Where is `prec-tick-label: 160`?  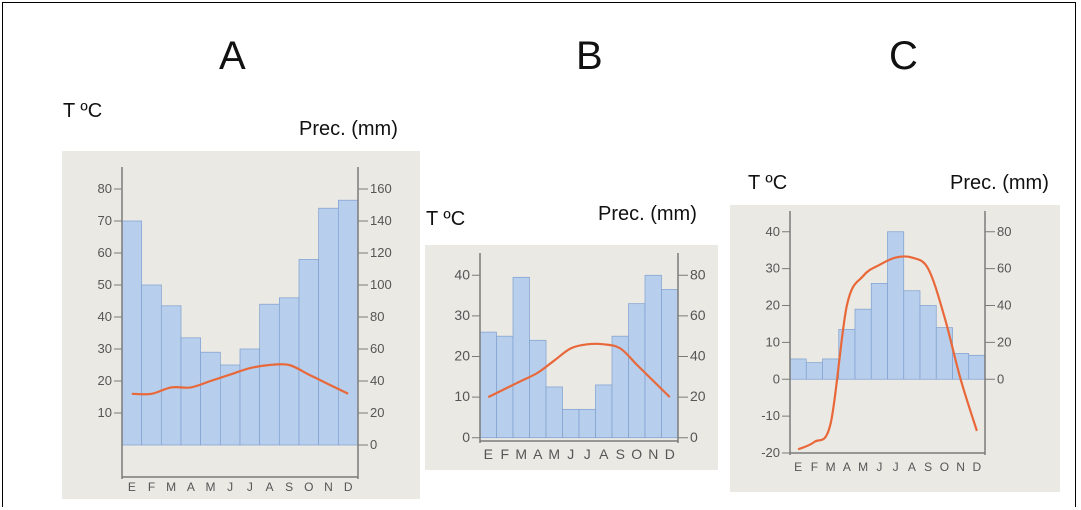 prec-tick-label: 160 is located at coordinates (381, 188).